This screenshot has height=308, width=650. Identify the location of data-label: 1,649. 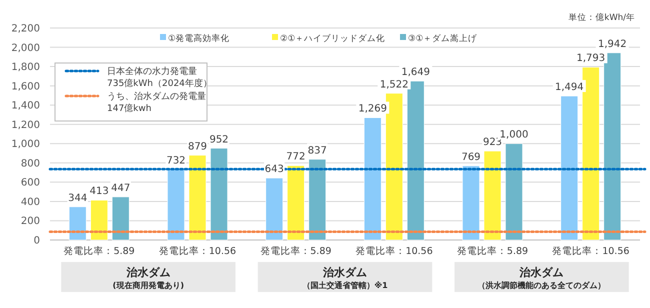
(415, 72).